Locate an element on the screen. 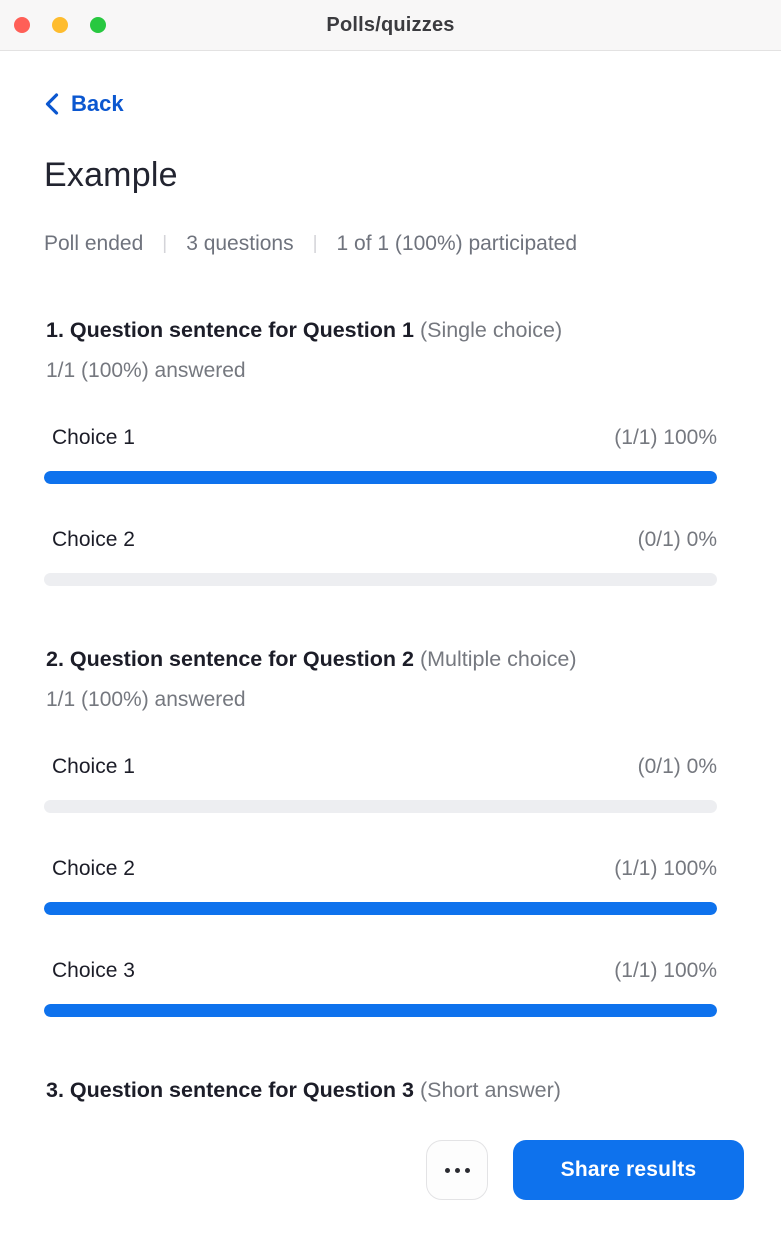 Image resolution: width=781 pixels, height=1244 pixels. poll-status: Poll ended is located at coordinates (94, 243).